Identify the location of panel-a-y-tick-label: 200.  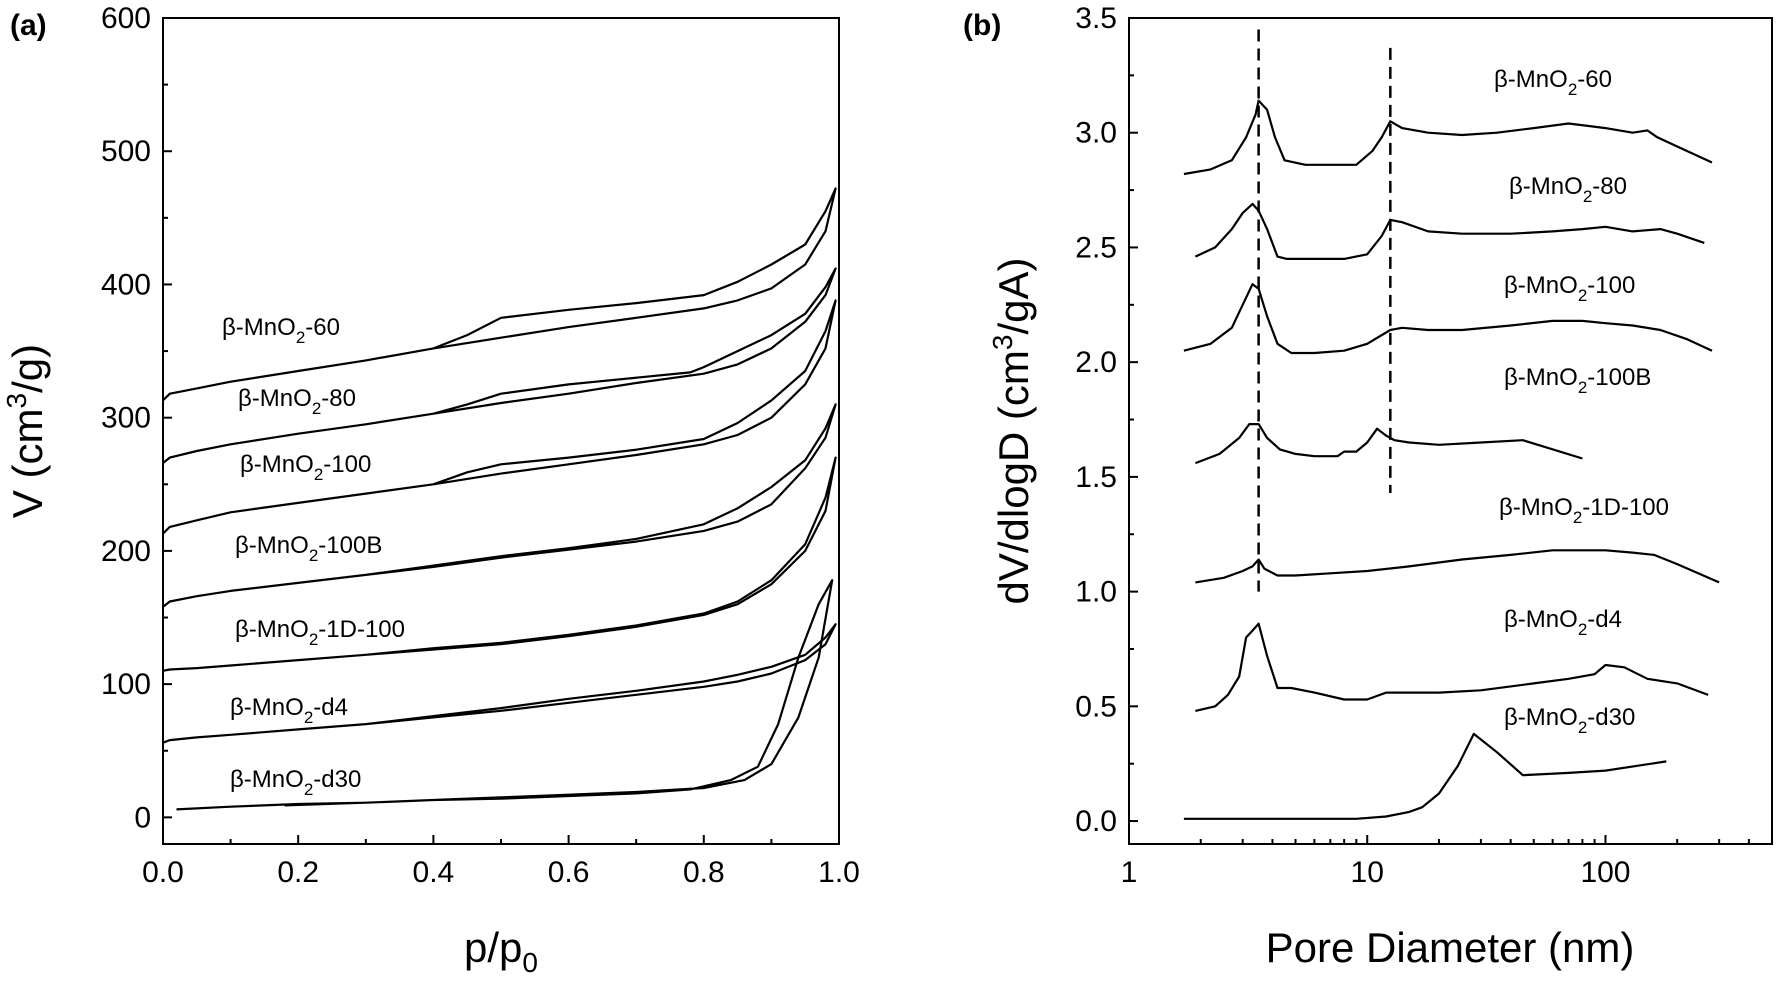
(126, 551).